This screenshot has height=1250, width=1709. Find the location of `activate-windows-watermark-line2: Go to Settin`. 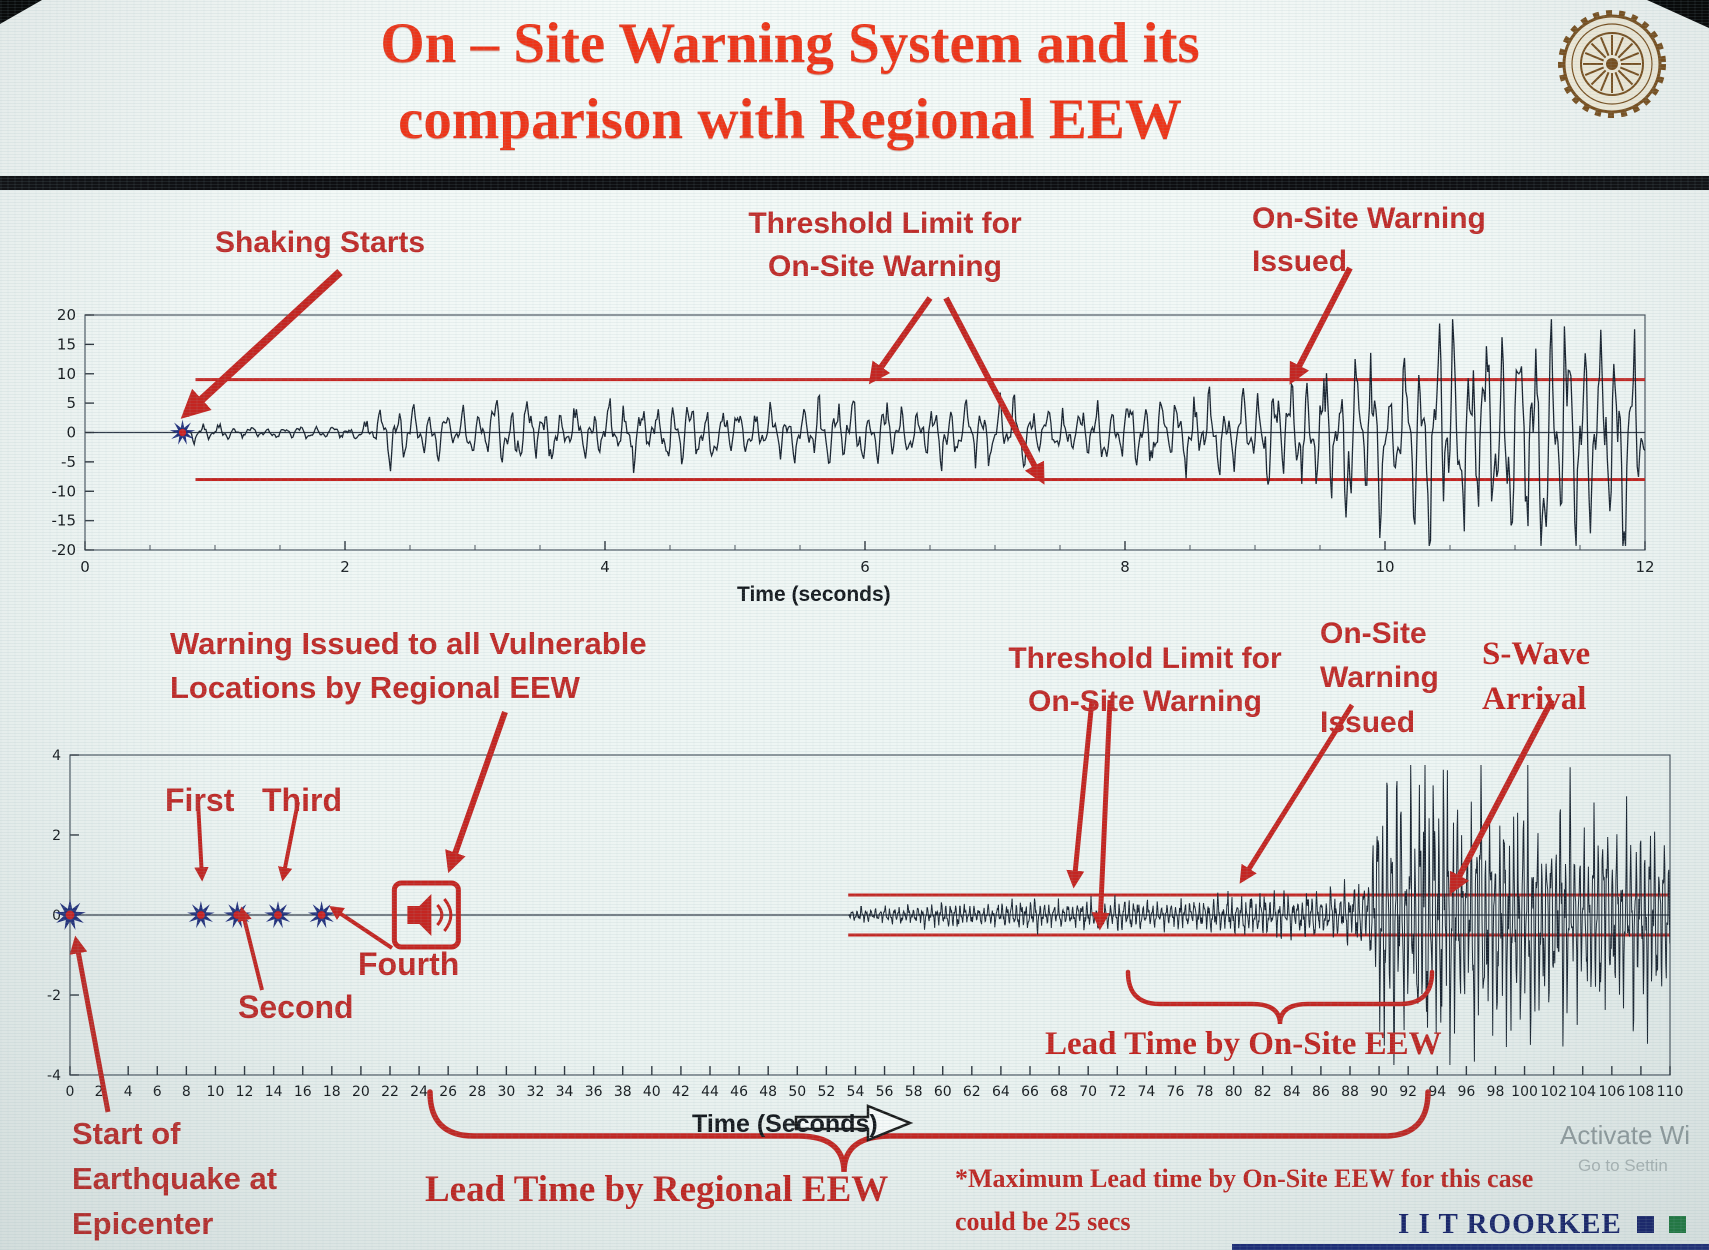

activate-windows-watermark-line2: Go to Settin is located at coordinates (1623, 1165).